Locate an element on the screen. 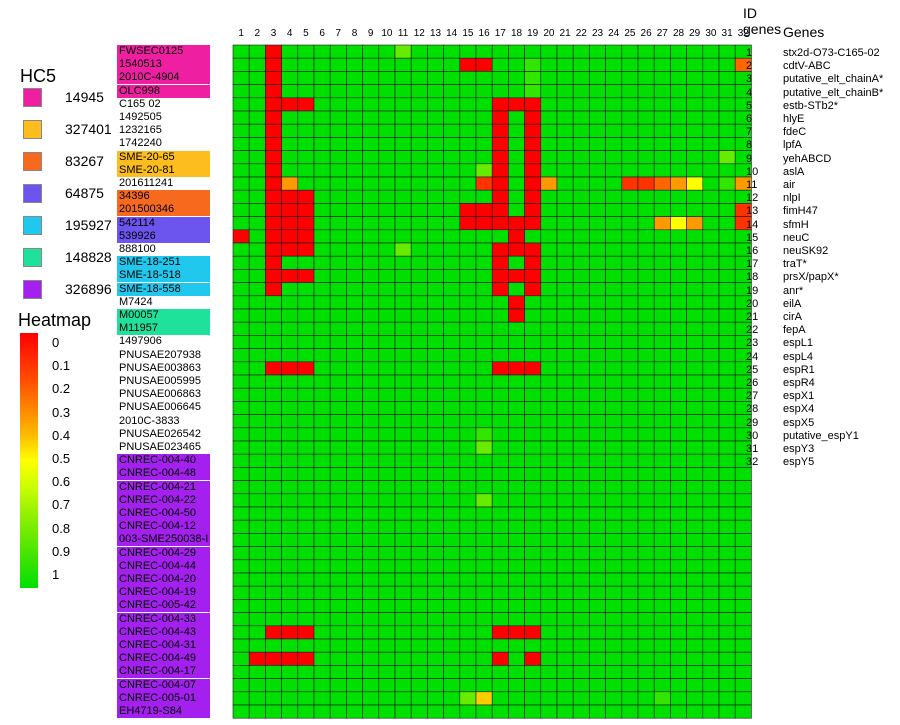 This screenshot has height=725, width=900. gene-name: espR1 is located at coordinates (799, 369).